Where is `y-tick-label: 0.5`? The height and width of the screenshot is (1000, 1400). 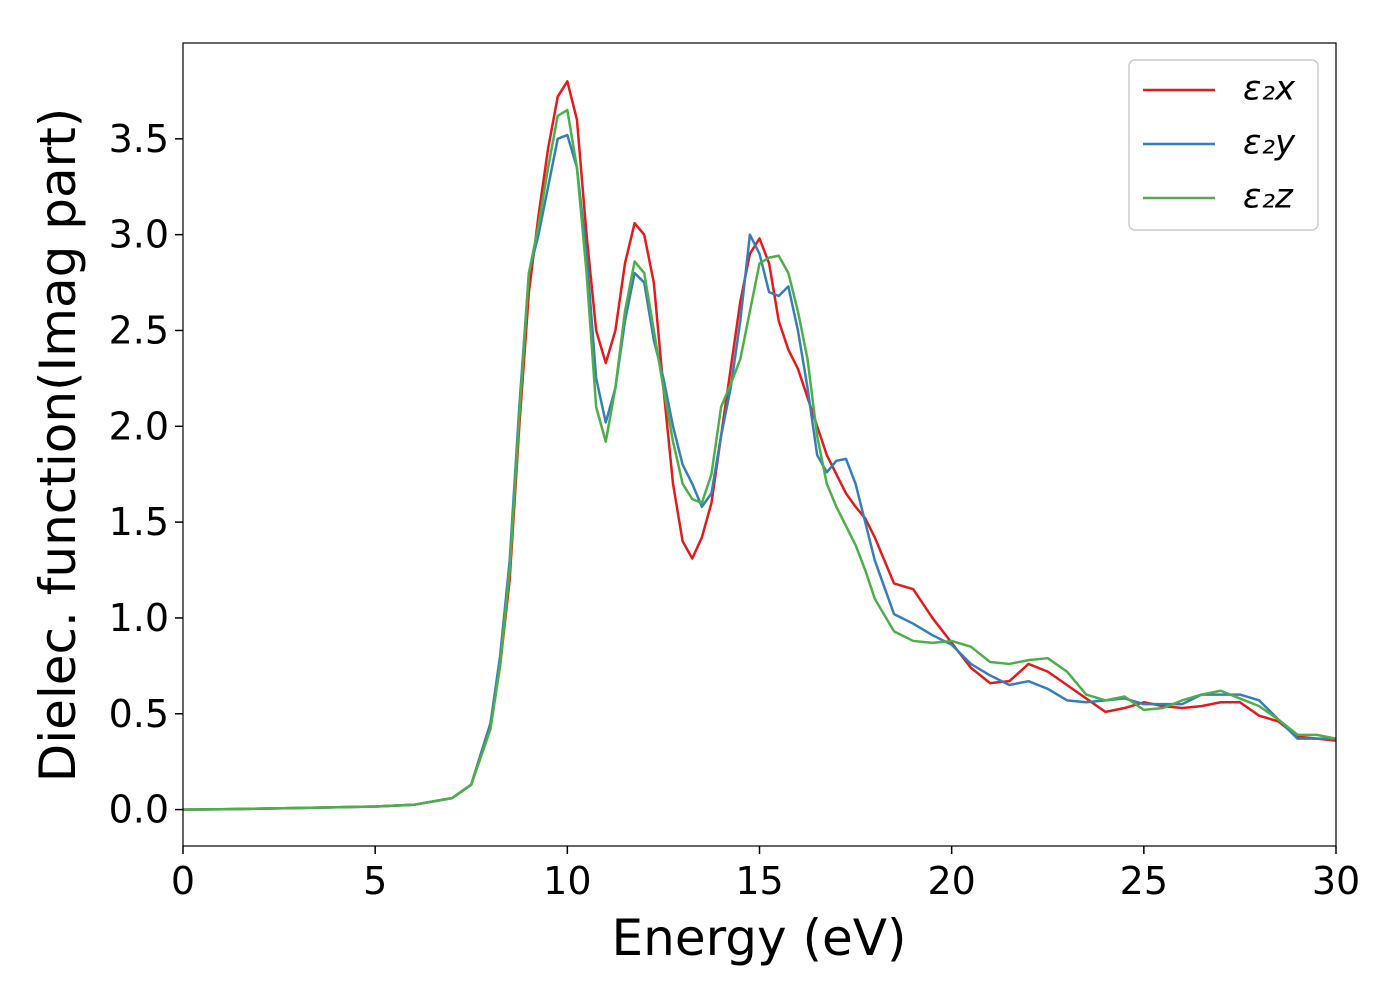 y-tick-label: 0.5 is located at coordinates (139, 714).